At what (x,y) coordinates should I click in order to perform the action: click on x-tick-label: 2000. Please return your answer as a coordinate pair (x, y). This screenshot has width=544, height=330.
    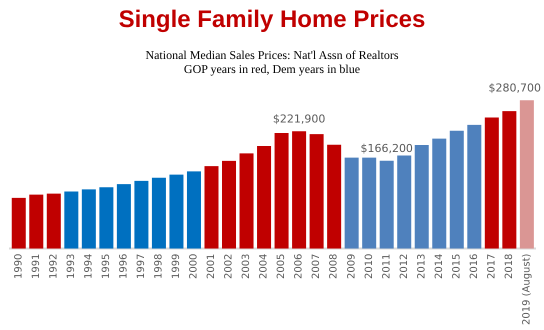
    Looking at the image, I should click on (194, 267).